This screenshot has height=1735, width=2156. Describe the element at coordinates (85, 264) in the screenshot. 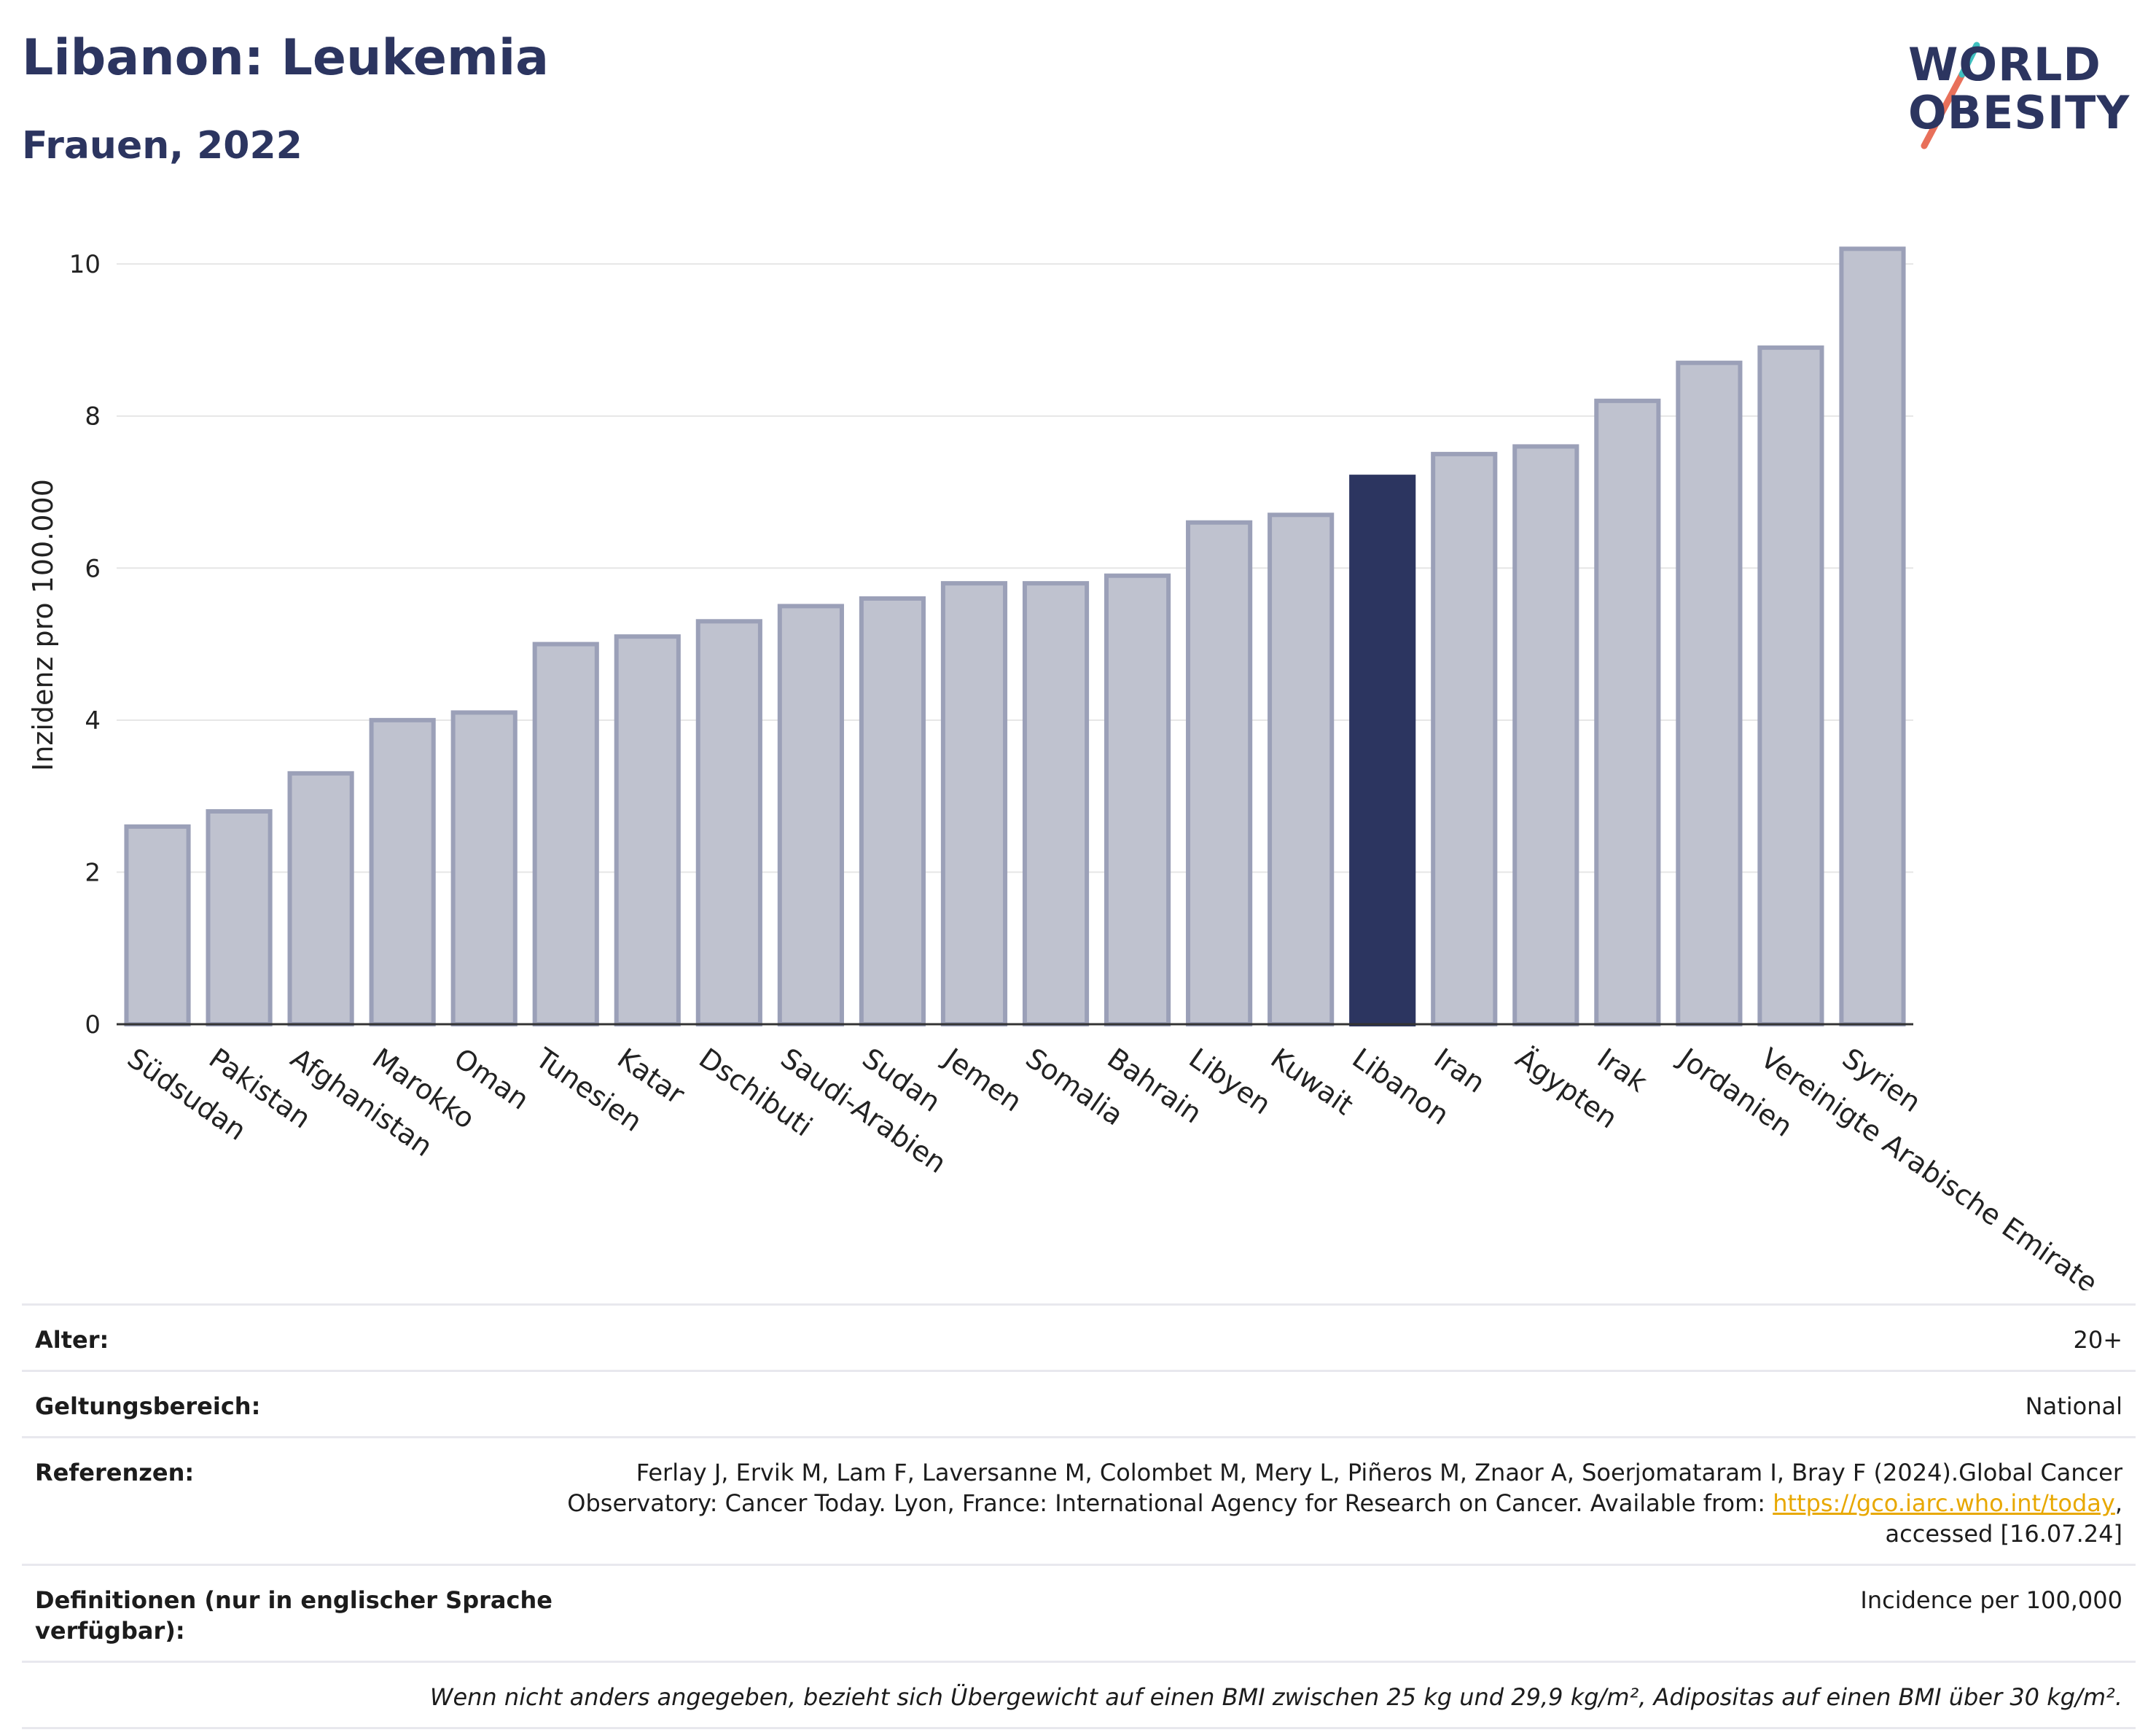

I see `y-tick-label: 10` at that location.